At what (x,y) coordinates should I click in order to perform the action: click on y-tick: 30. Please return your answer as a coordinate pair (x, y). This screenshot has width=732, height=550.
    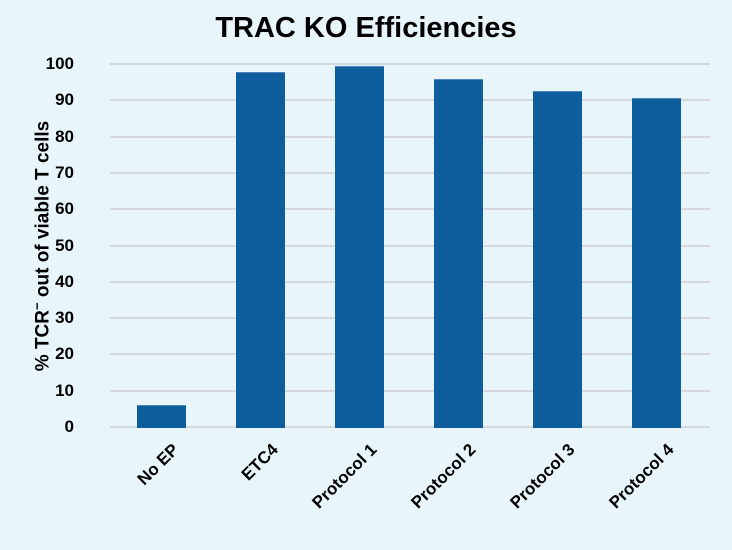
    Looking at the image, I should click on (64, 318).